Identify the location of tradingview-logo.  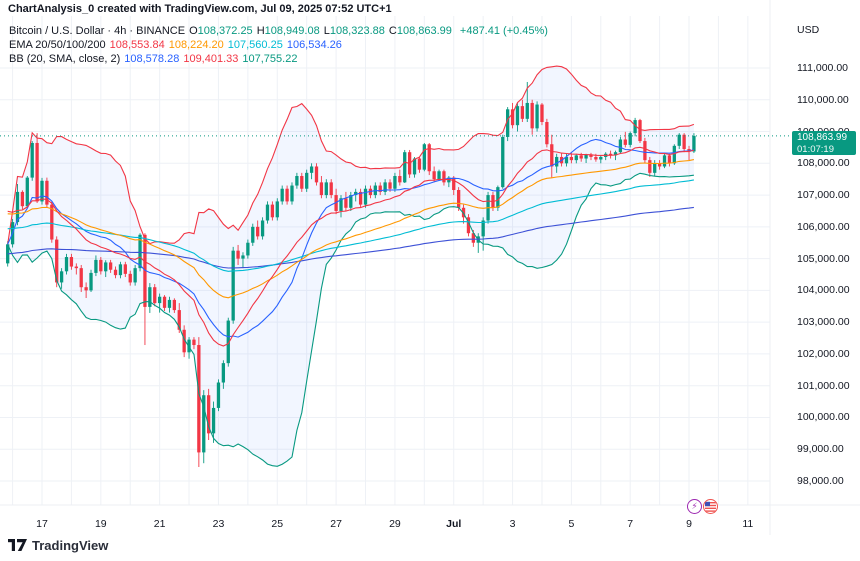
(17, 545).